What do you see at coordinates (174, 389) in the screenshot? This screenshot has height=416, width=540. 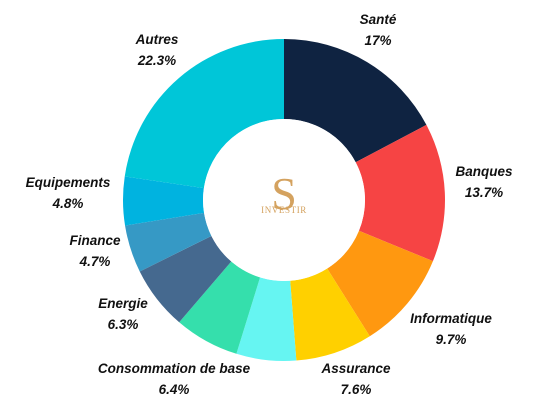 I see `label-value-consommation-de-base: 6.4%` at bounding box center [174, 389].